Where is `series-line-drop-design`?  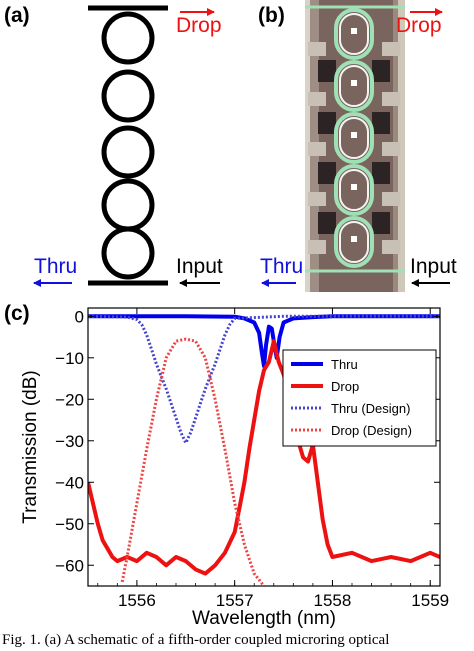 series-line-drop-design is located at coordinates (193, 461).